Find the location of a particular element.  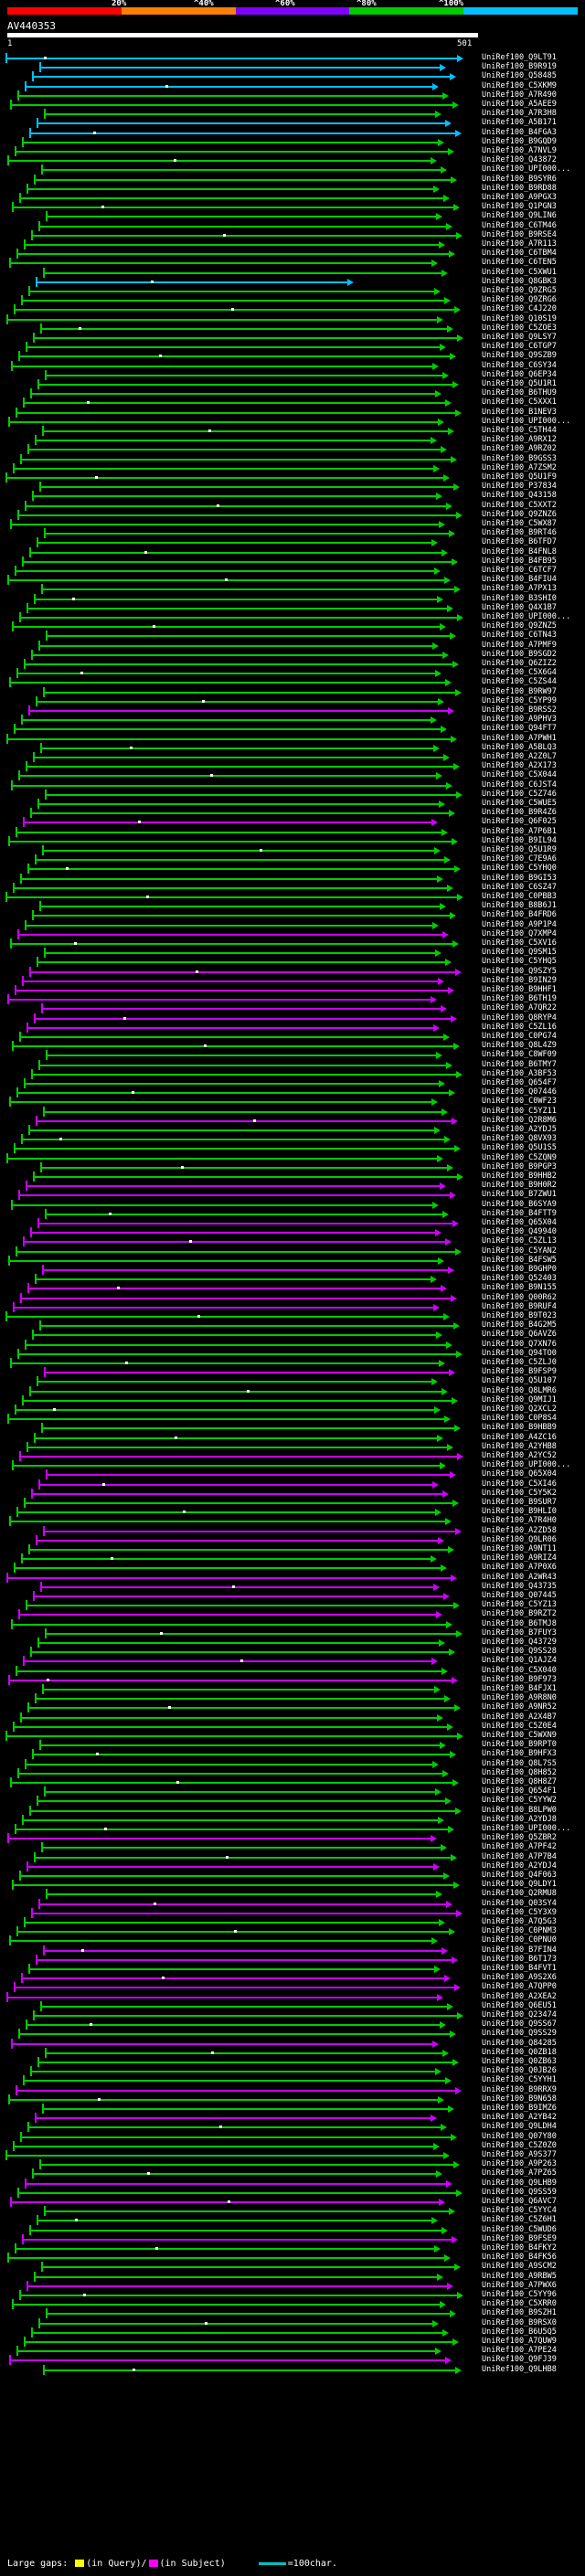

hit-name: UniRef100_A7PE24 is located at coordinates (519, 2351).